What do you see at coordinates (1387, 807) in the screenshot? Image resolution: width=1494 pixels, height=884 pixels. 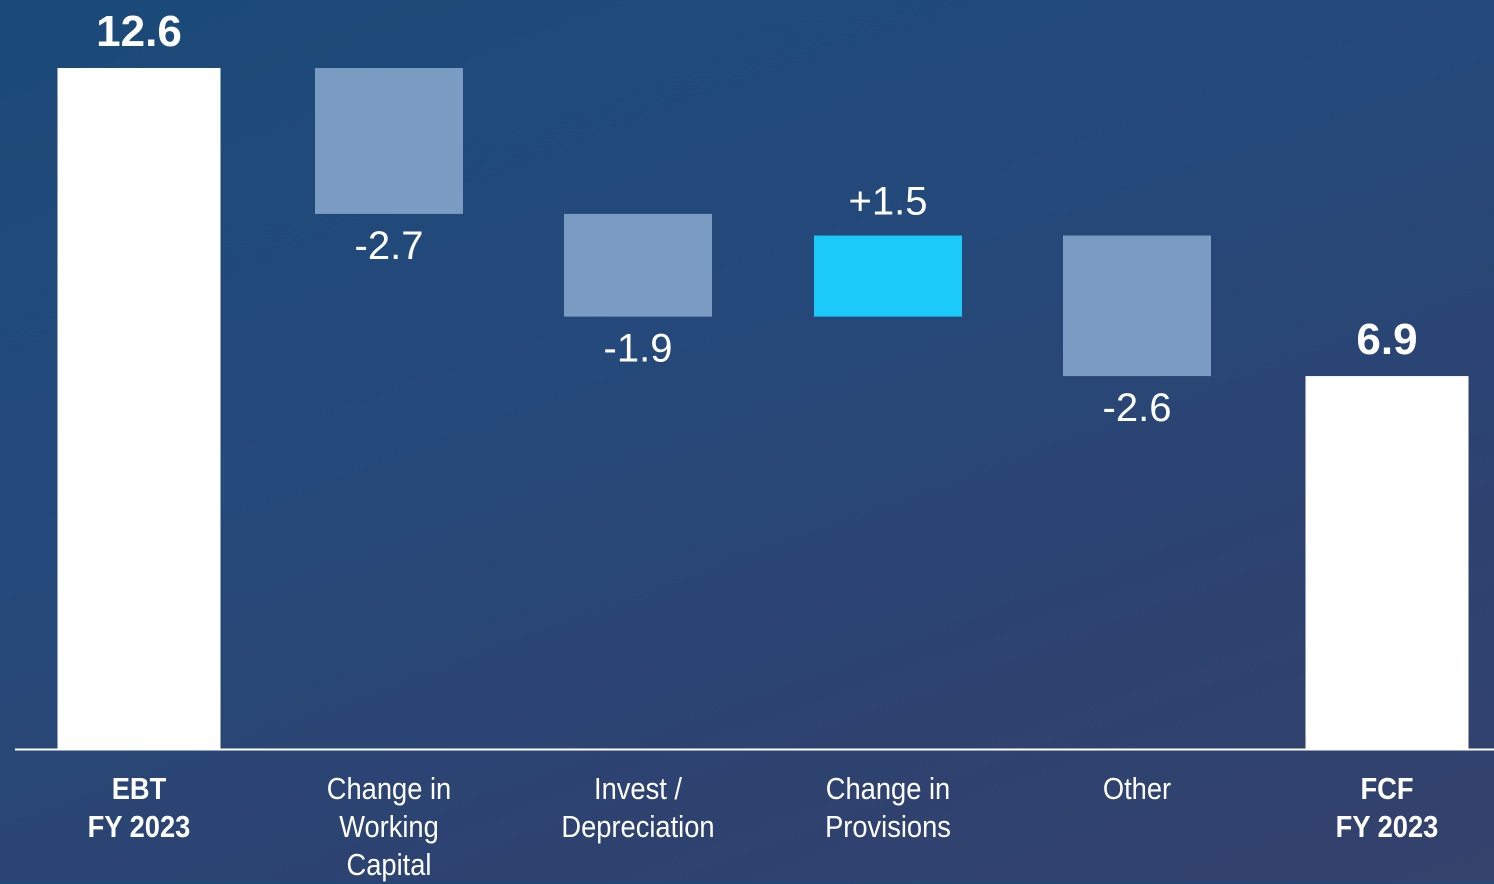 I see `category-label-6: FCF FY 2023` at bounding box center [1387, 807].